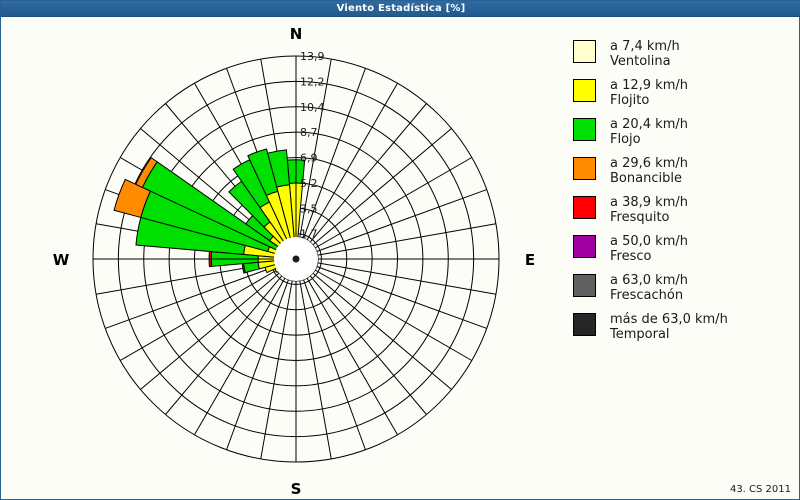 The width and height of the screenshot is (800, 500). Describe the element at coordinates (683, 54) in the screenshot. I see `legend-item: a 7,4 km/h Ventolina` at that location.